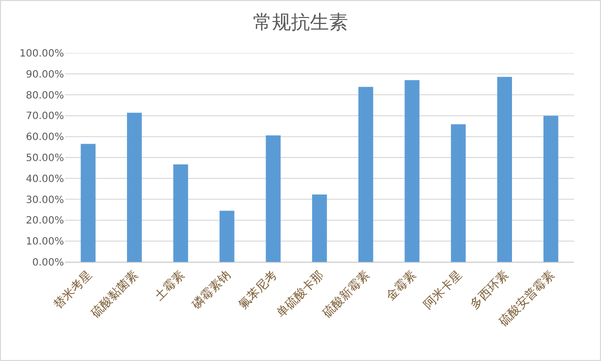  What do you see at coordinates (48, 263) in the screenshot?
I see `y-tick-label: 0.00%` at bounding box center [48, 263].